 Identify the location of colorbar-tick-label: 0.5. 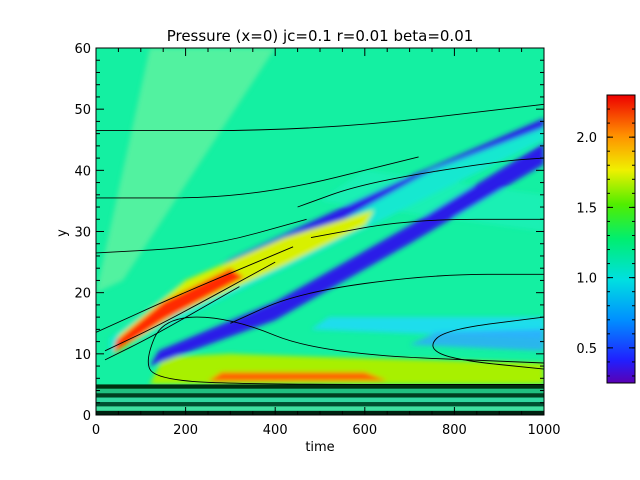
(586, 349).